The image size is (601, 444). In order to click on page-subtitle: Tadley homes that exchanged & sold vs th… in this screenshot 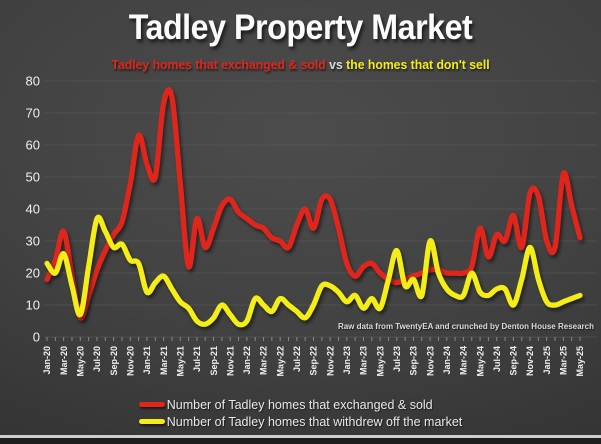, I will do `click(300, 64)`.